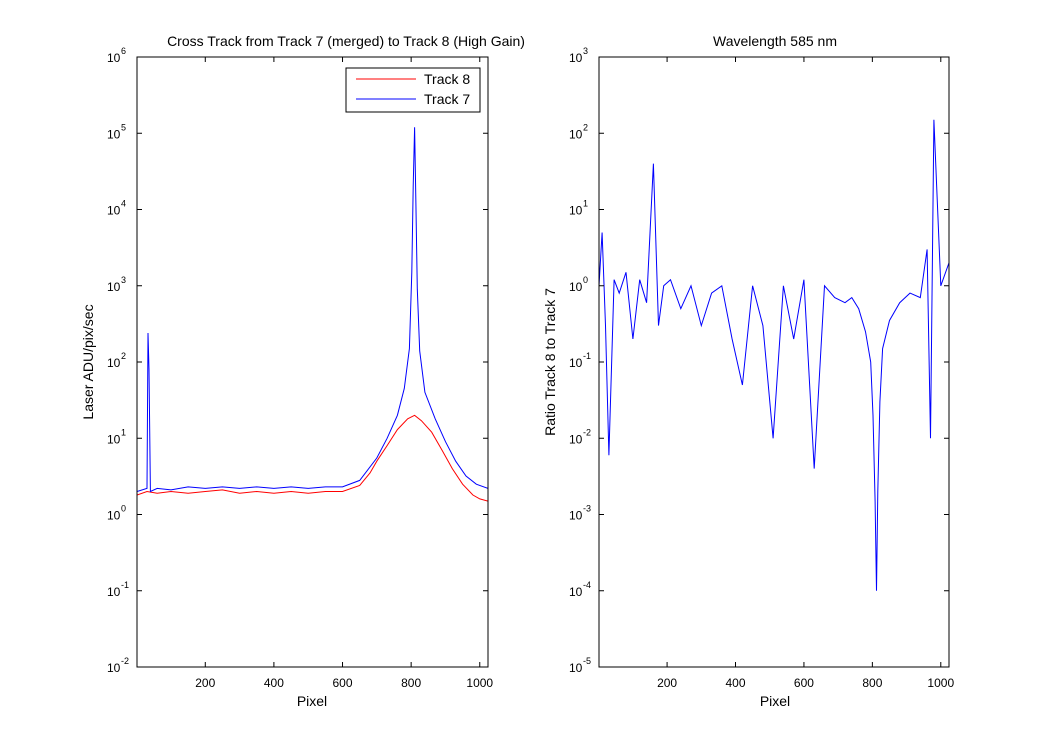  What do you see at coordinates (447, 99) in the screenshot?
I see `legend-label-track-7: Track 7` at bounding box center [447, 99].